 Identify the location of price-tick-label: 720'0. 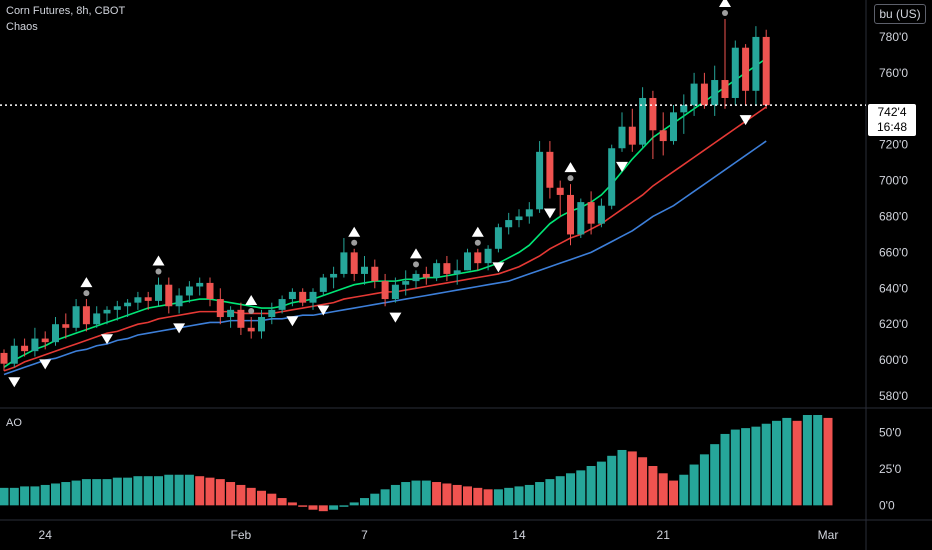
(893, 145).